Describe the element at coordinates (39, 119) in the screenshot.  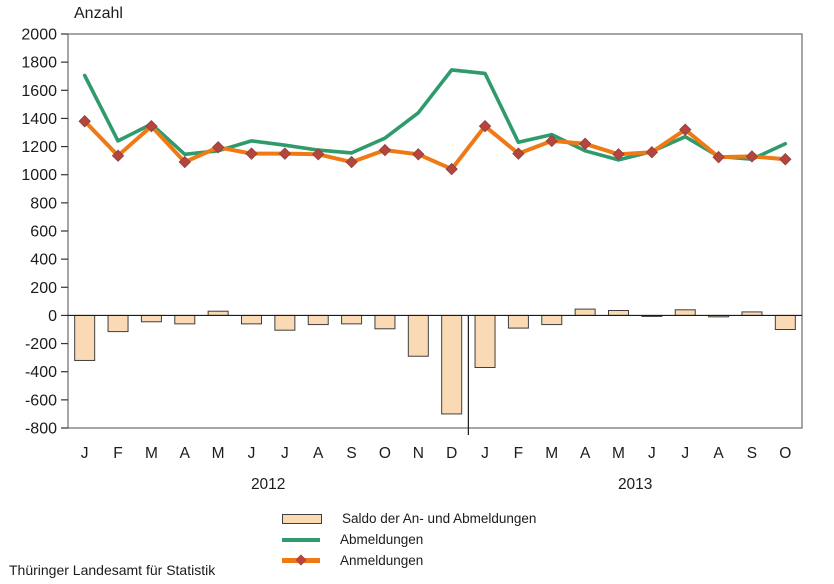
I see `y-tick-label: 1400` at that location.